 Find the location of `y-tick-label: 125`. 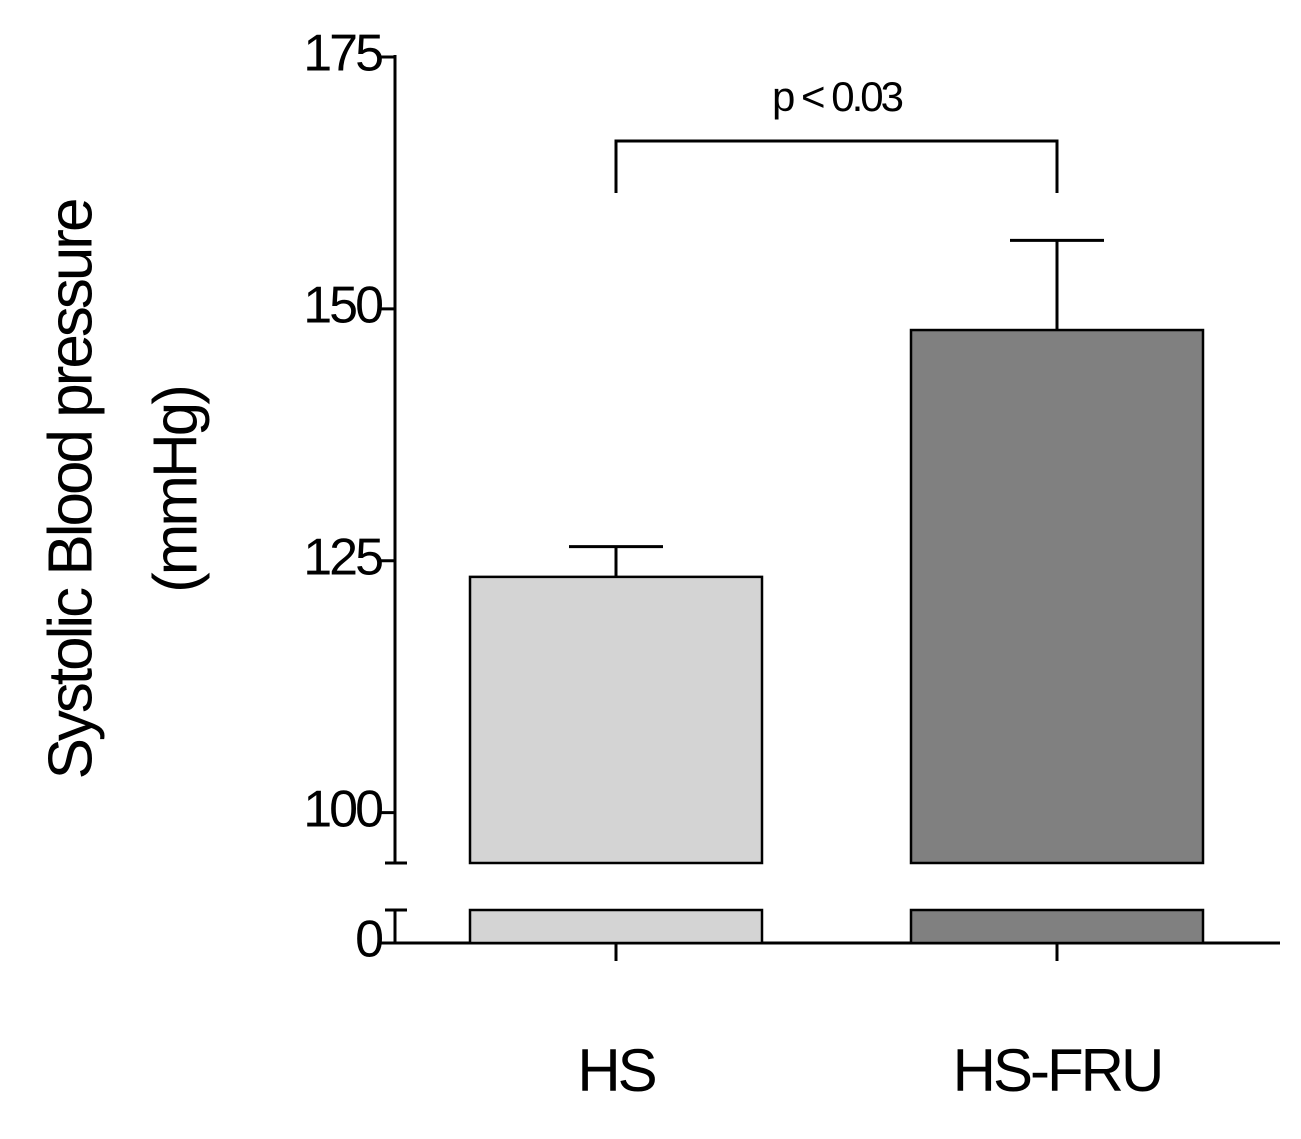

y-tick-label: 125 is located at coordinates (342, 557).